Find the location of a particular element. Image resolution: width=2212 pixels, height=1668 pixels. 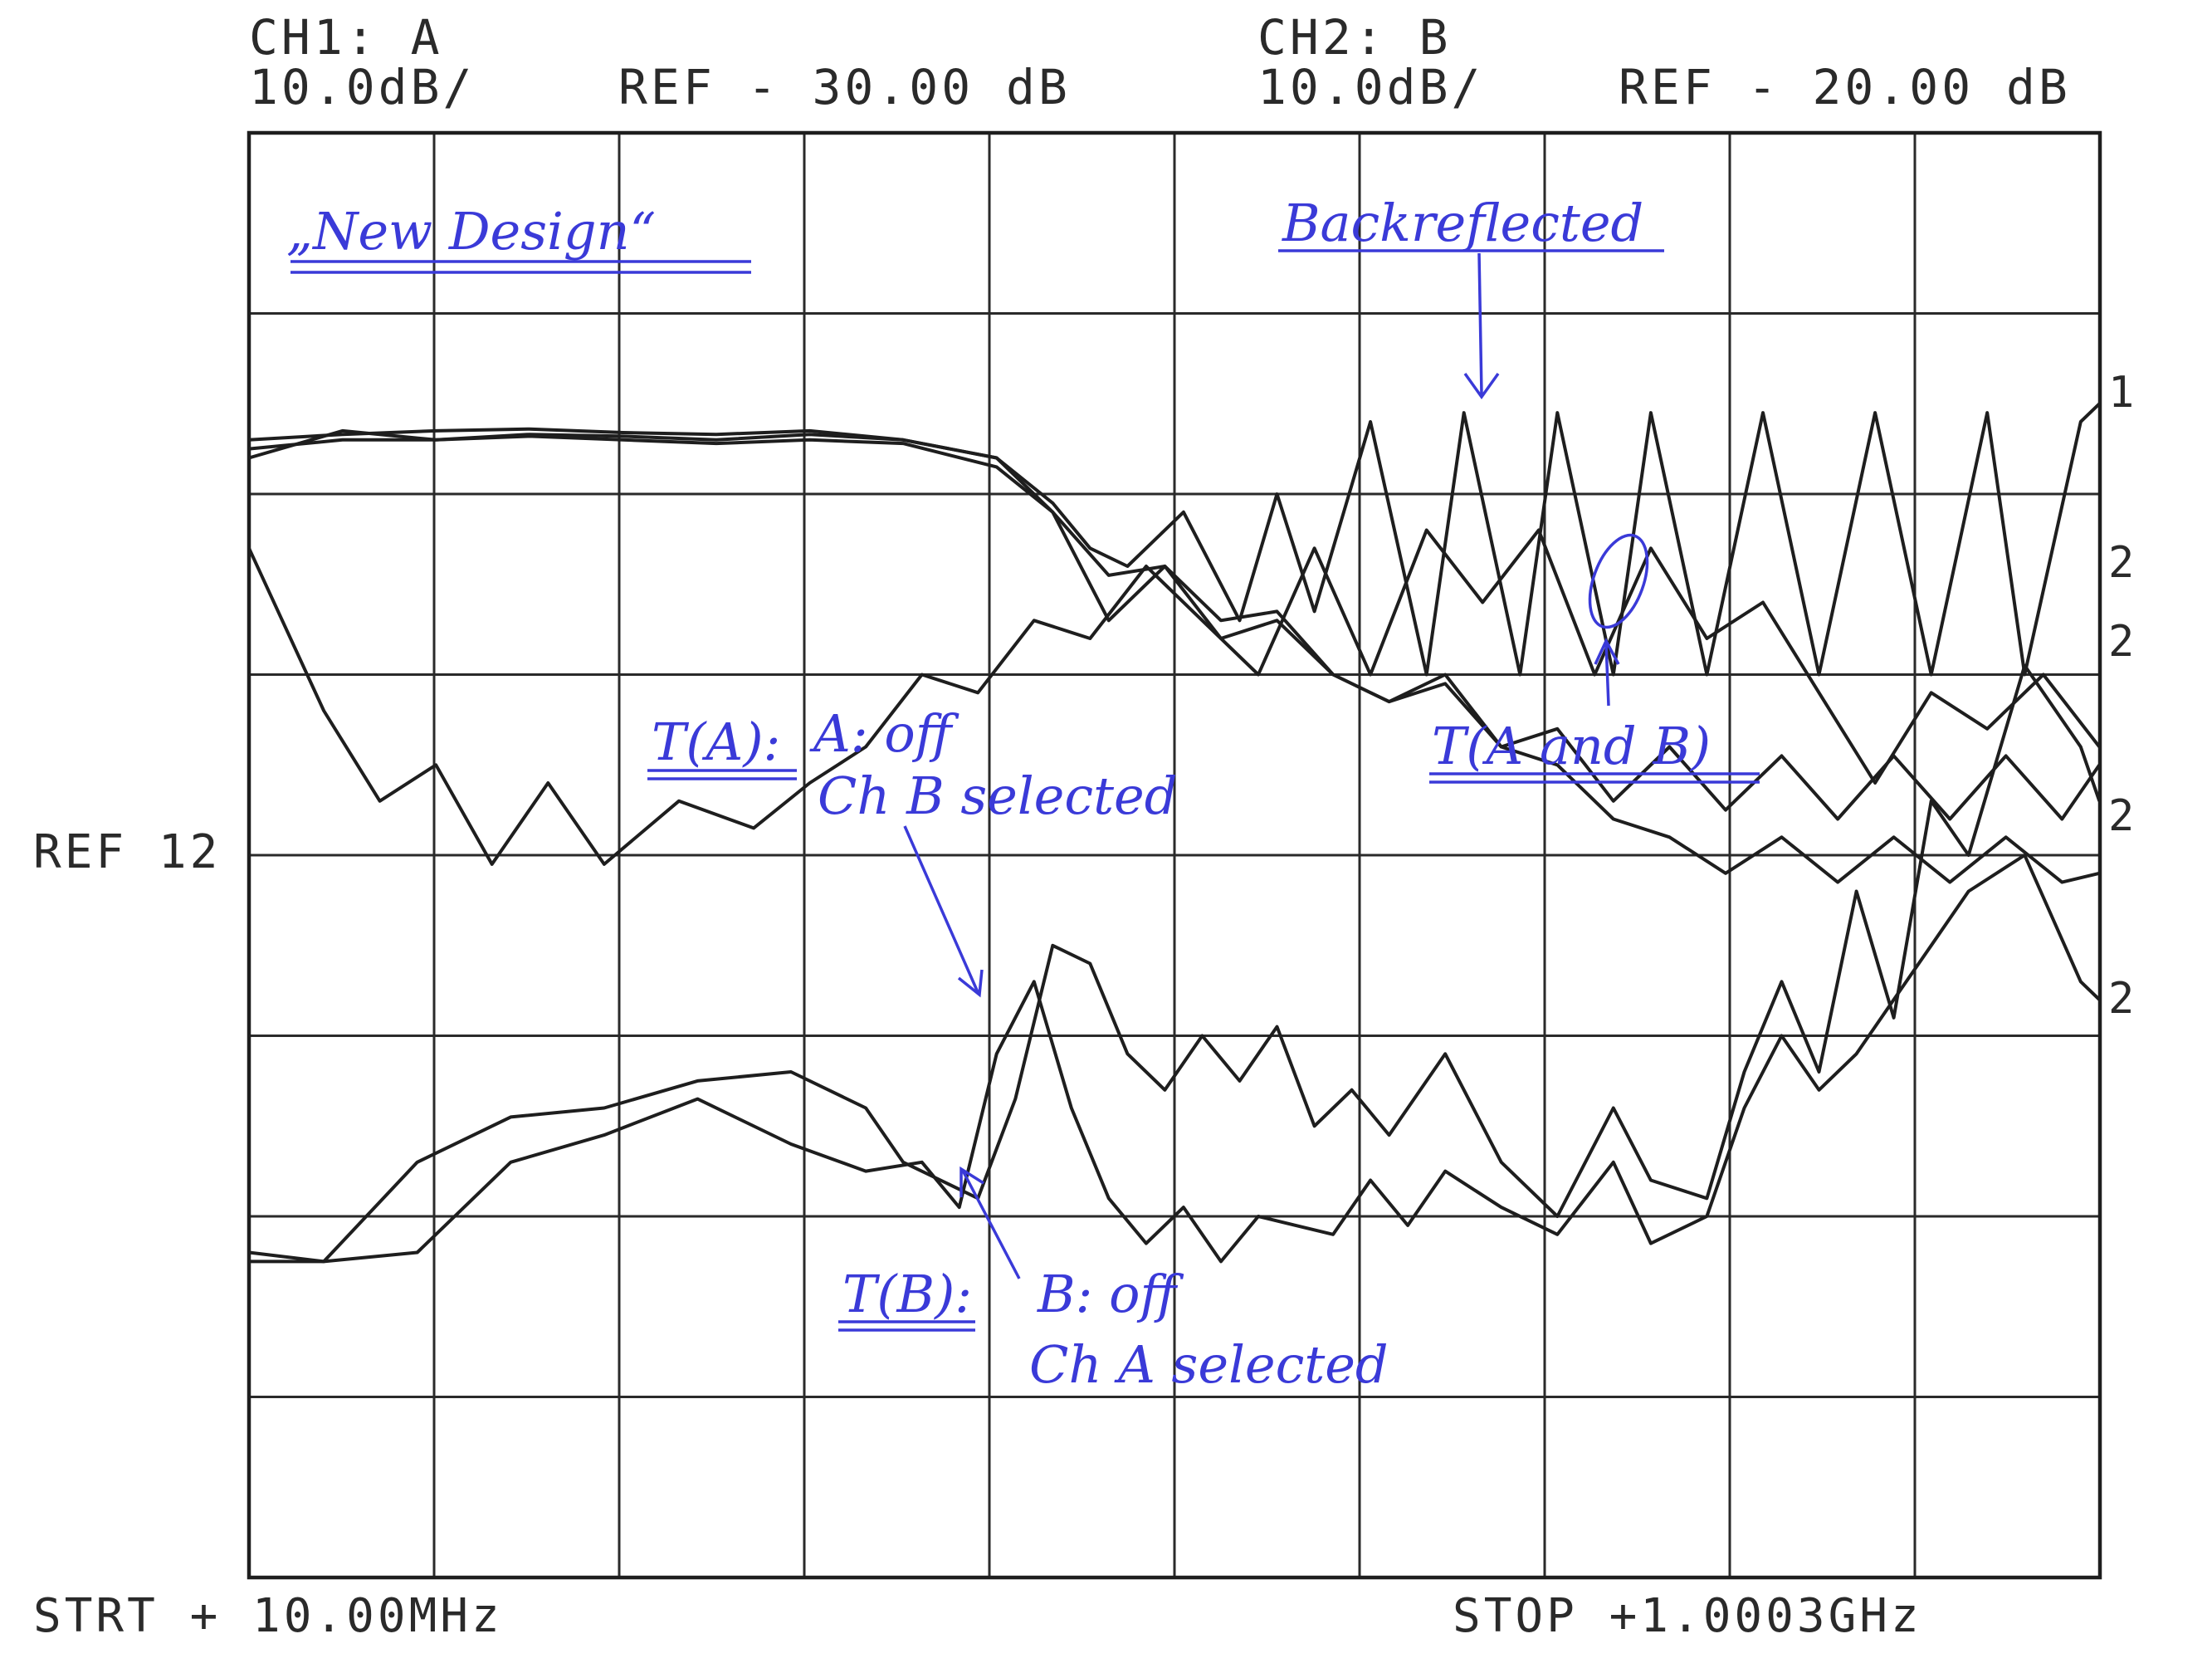

annotation-t-ab: T(A and B) is located at coordinates (1571, 746).